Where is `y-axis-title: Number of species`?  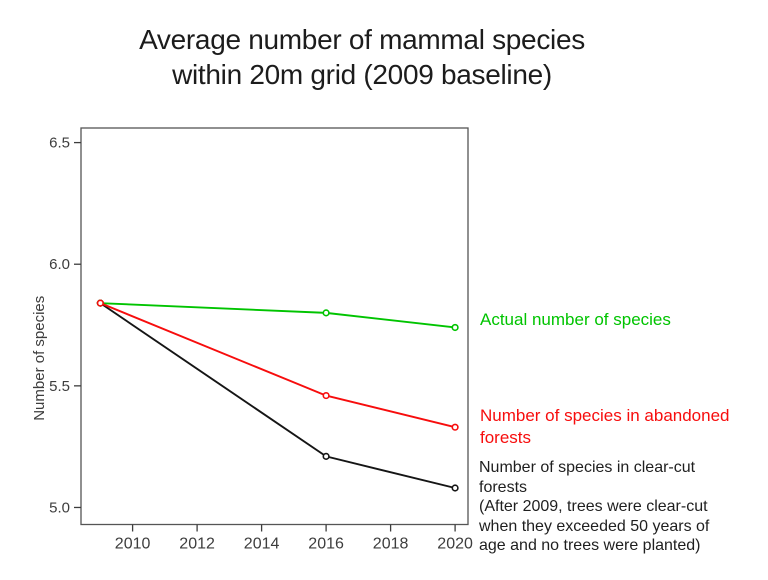
y-axis-title: Number of species is located at coordinates (39, 358).